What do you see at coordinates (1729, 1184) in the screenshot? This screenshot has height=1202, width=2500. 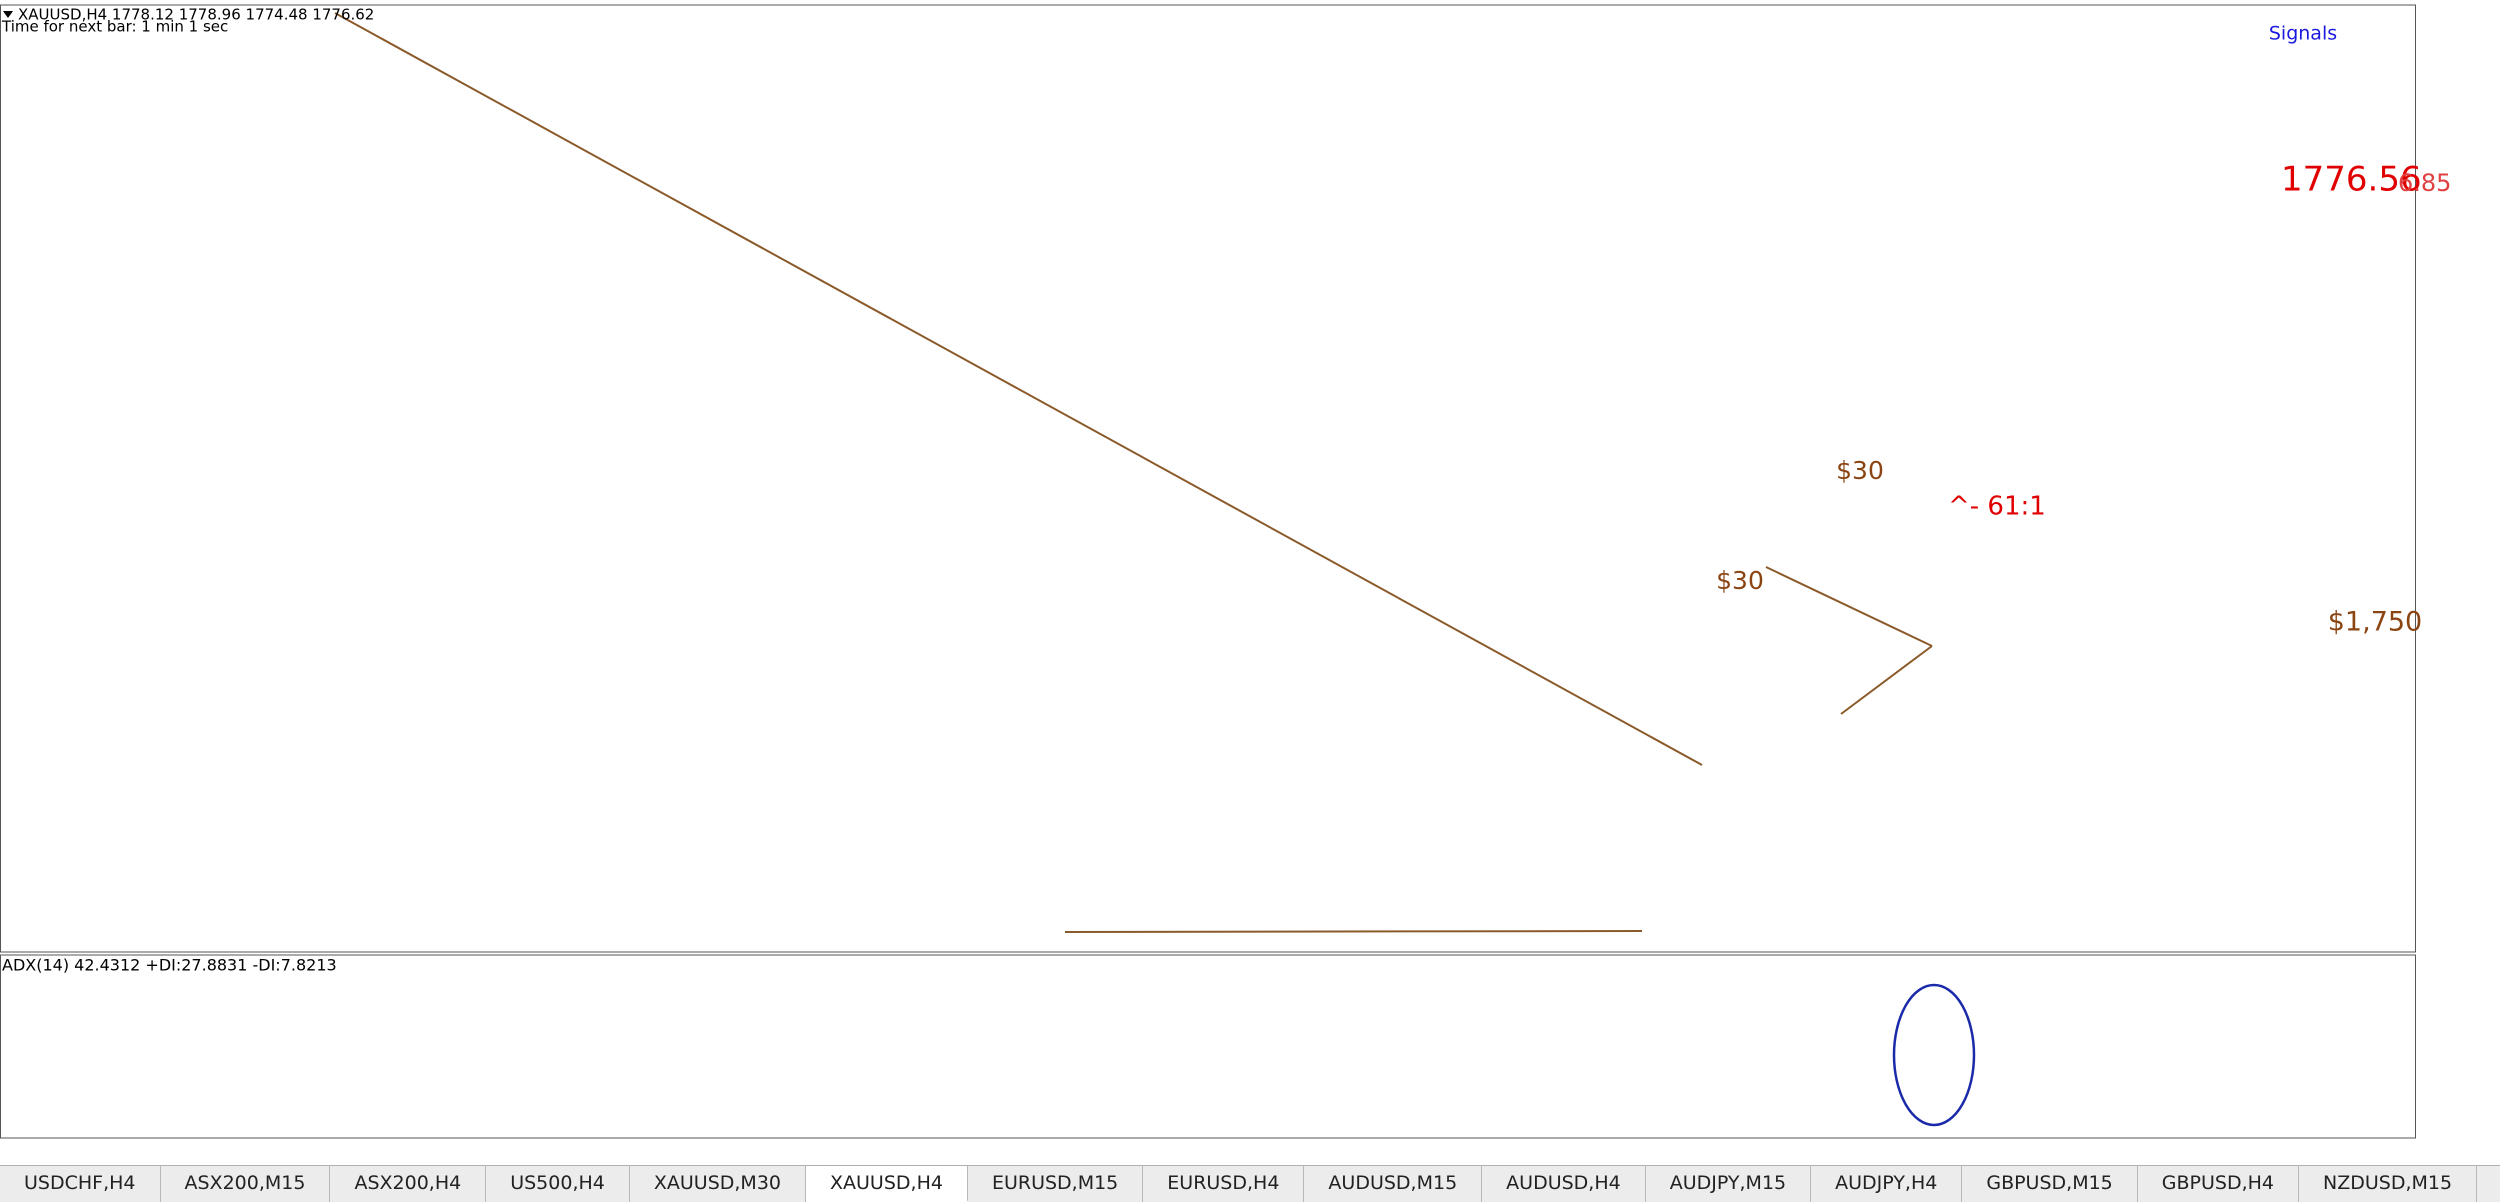 I see `chart-tab: AUDJPY,M15` at bounding box center [1729, 1184].